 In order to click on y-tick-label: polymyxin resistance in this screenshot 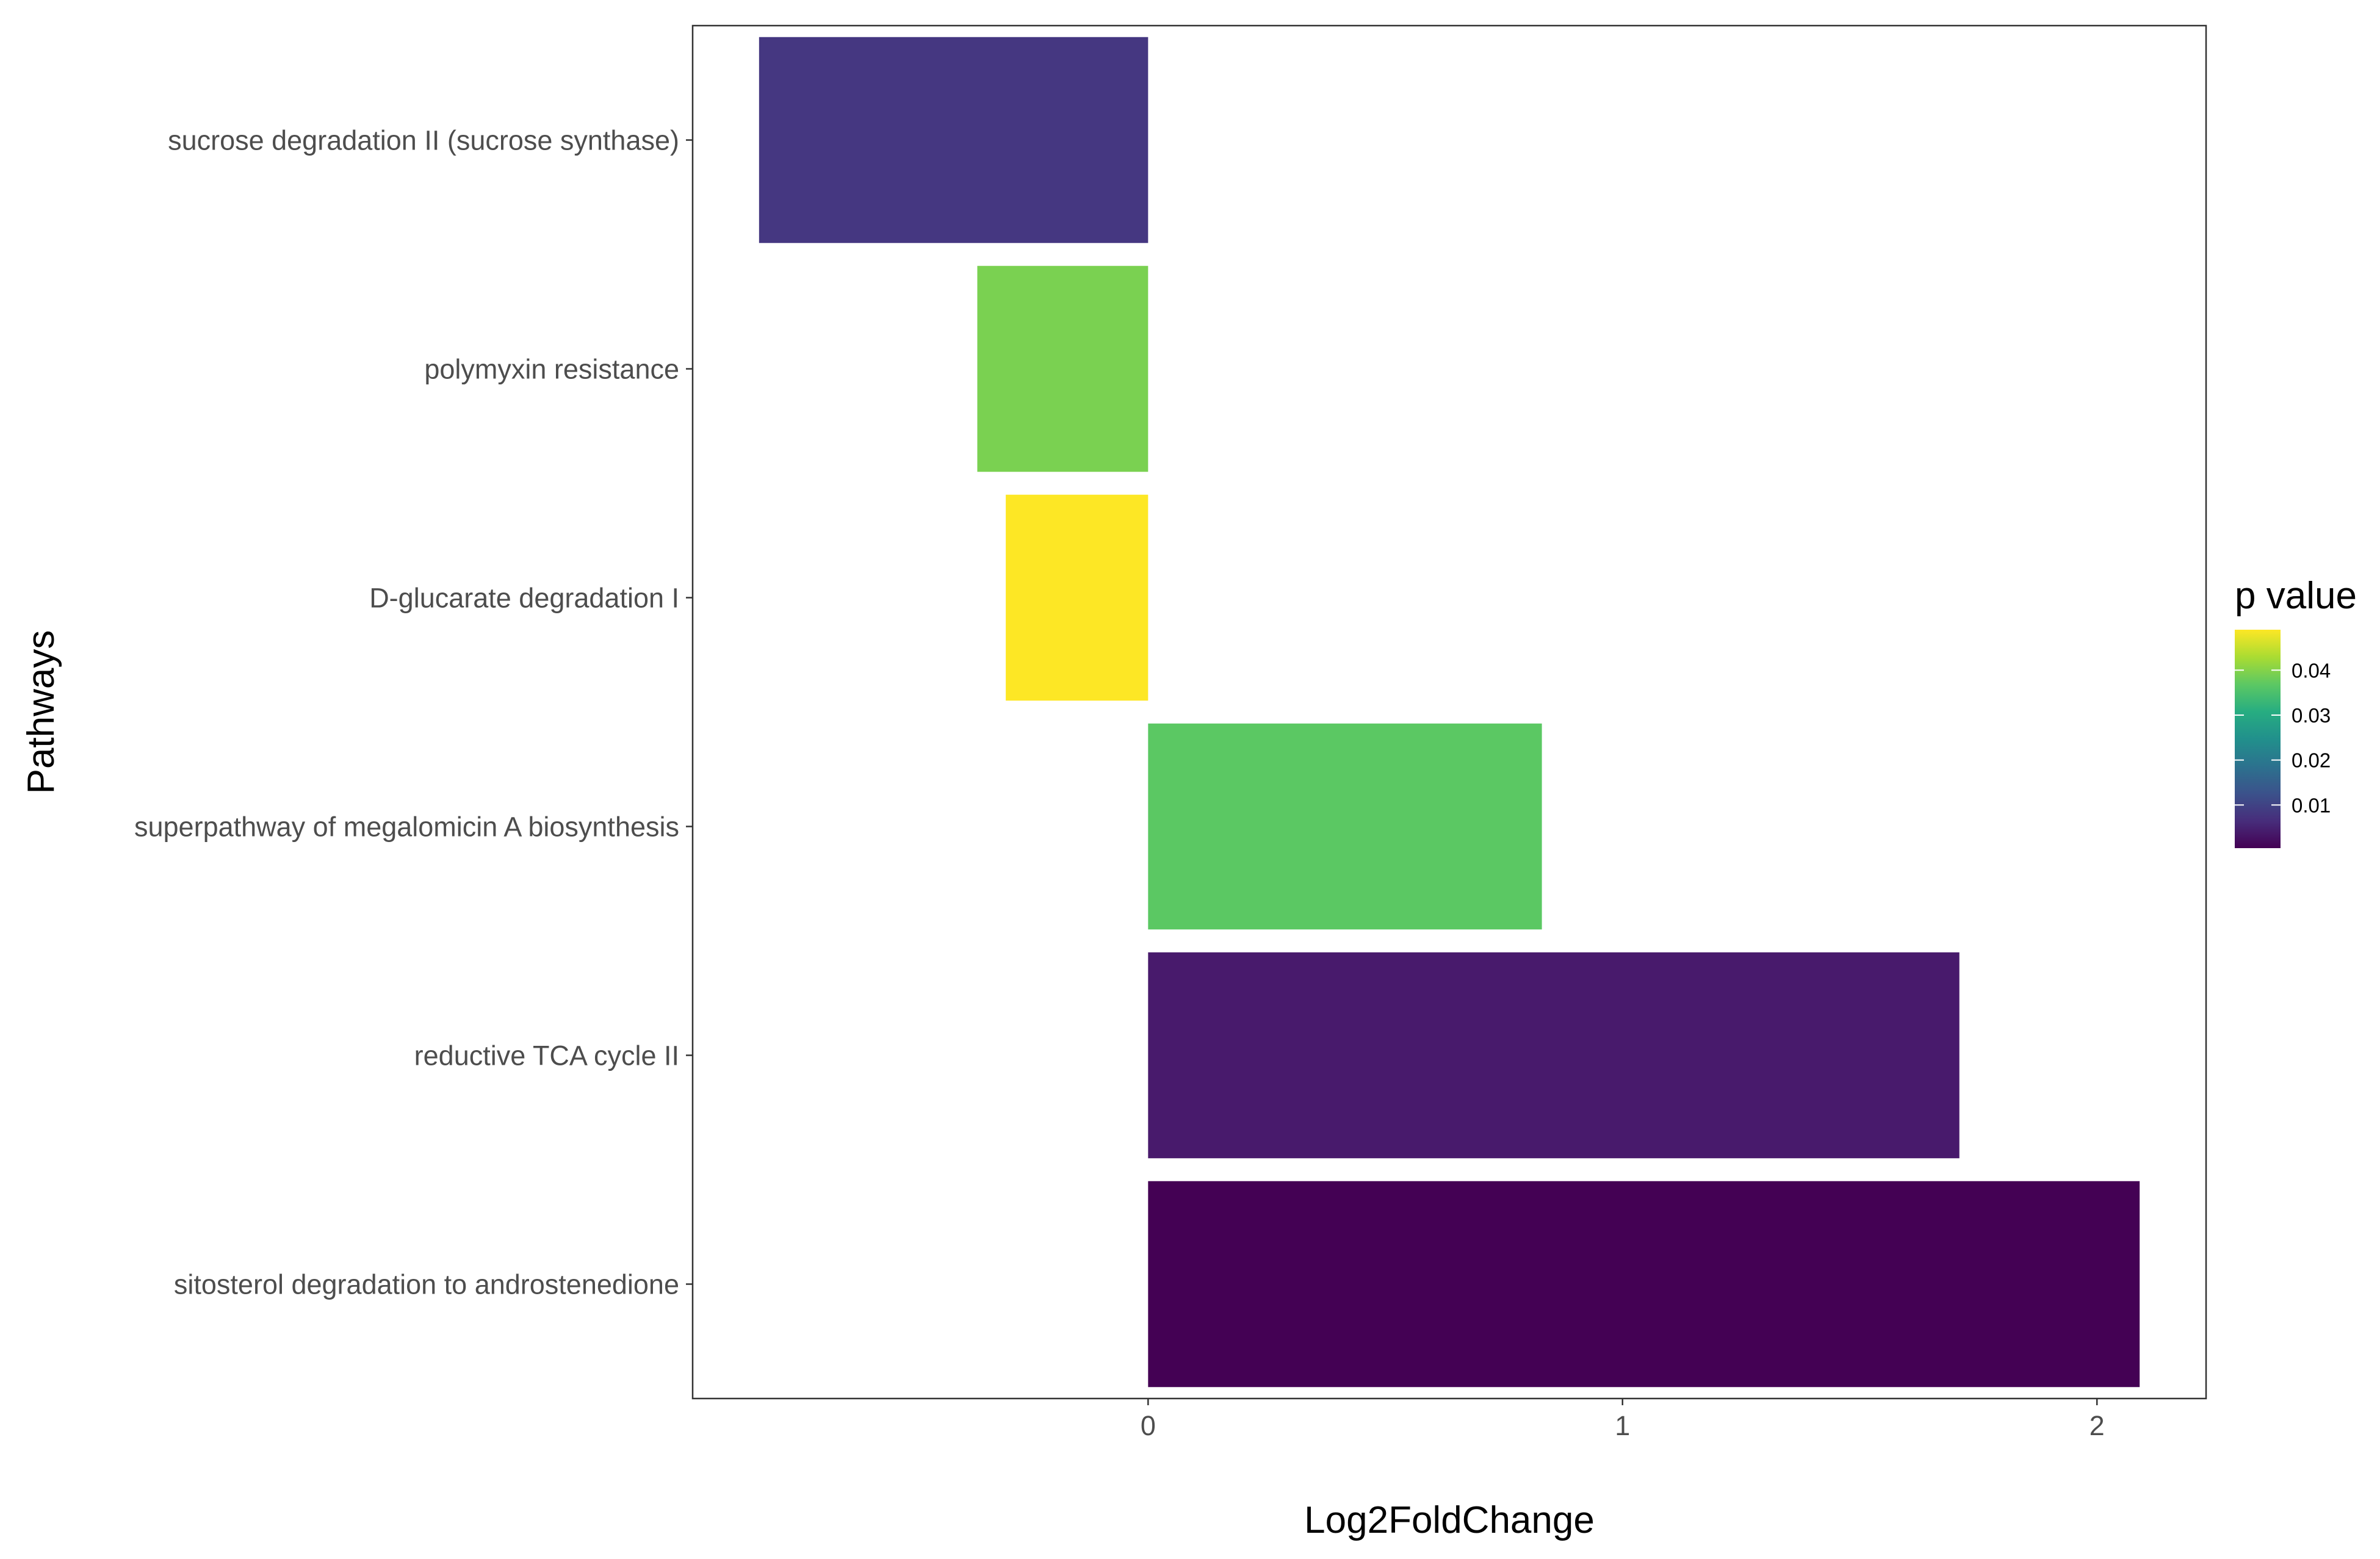, I will do `click(551, 369)`.